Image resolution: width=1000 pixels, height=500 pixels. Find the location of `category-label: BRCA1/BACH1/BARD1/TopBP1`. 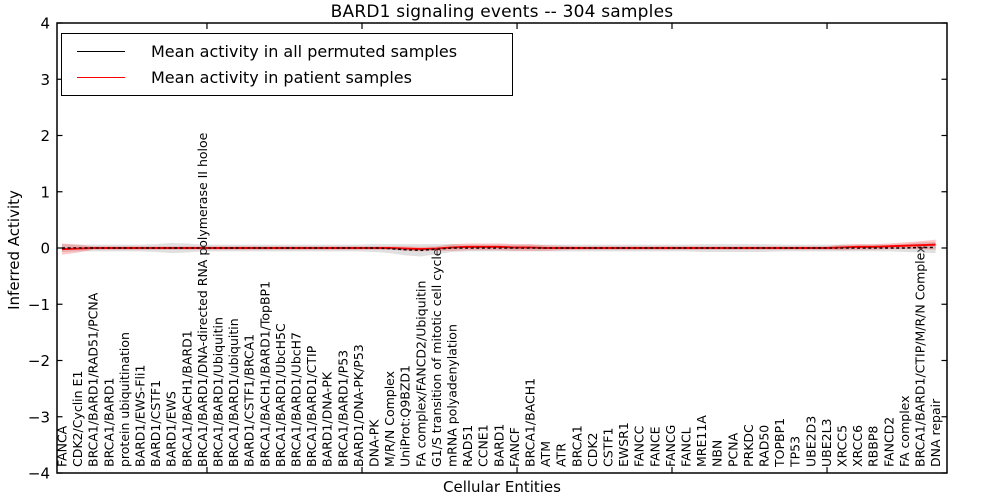

category-label: BRCA1/BACH1/BARD1/TopBP1 is located at coordinates (264, 374).